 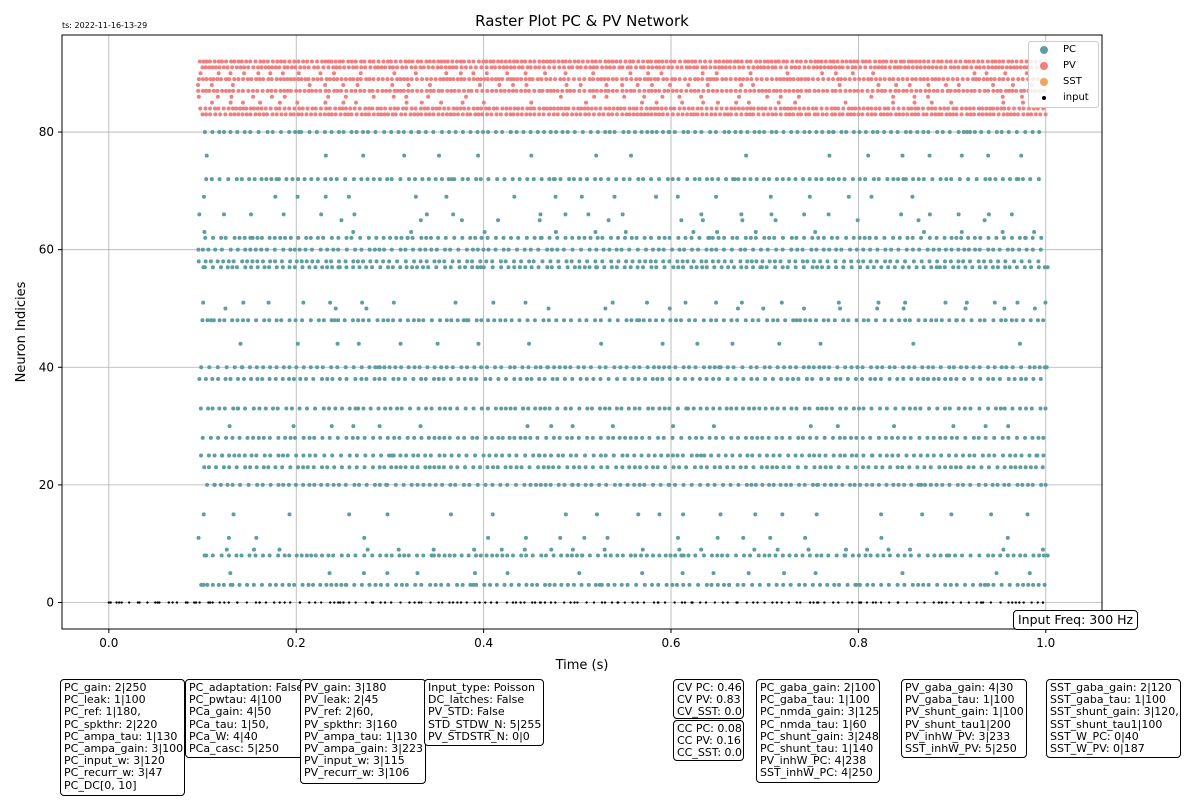 I want to click on param-line: PV_STDSTR_N: 0|0, so click(x=479, y=736).